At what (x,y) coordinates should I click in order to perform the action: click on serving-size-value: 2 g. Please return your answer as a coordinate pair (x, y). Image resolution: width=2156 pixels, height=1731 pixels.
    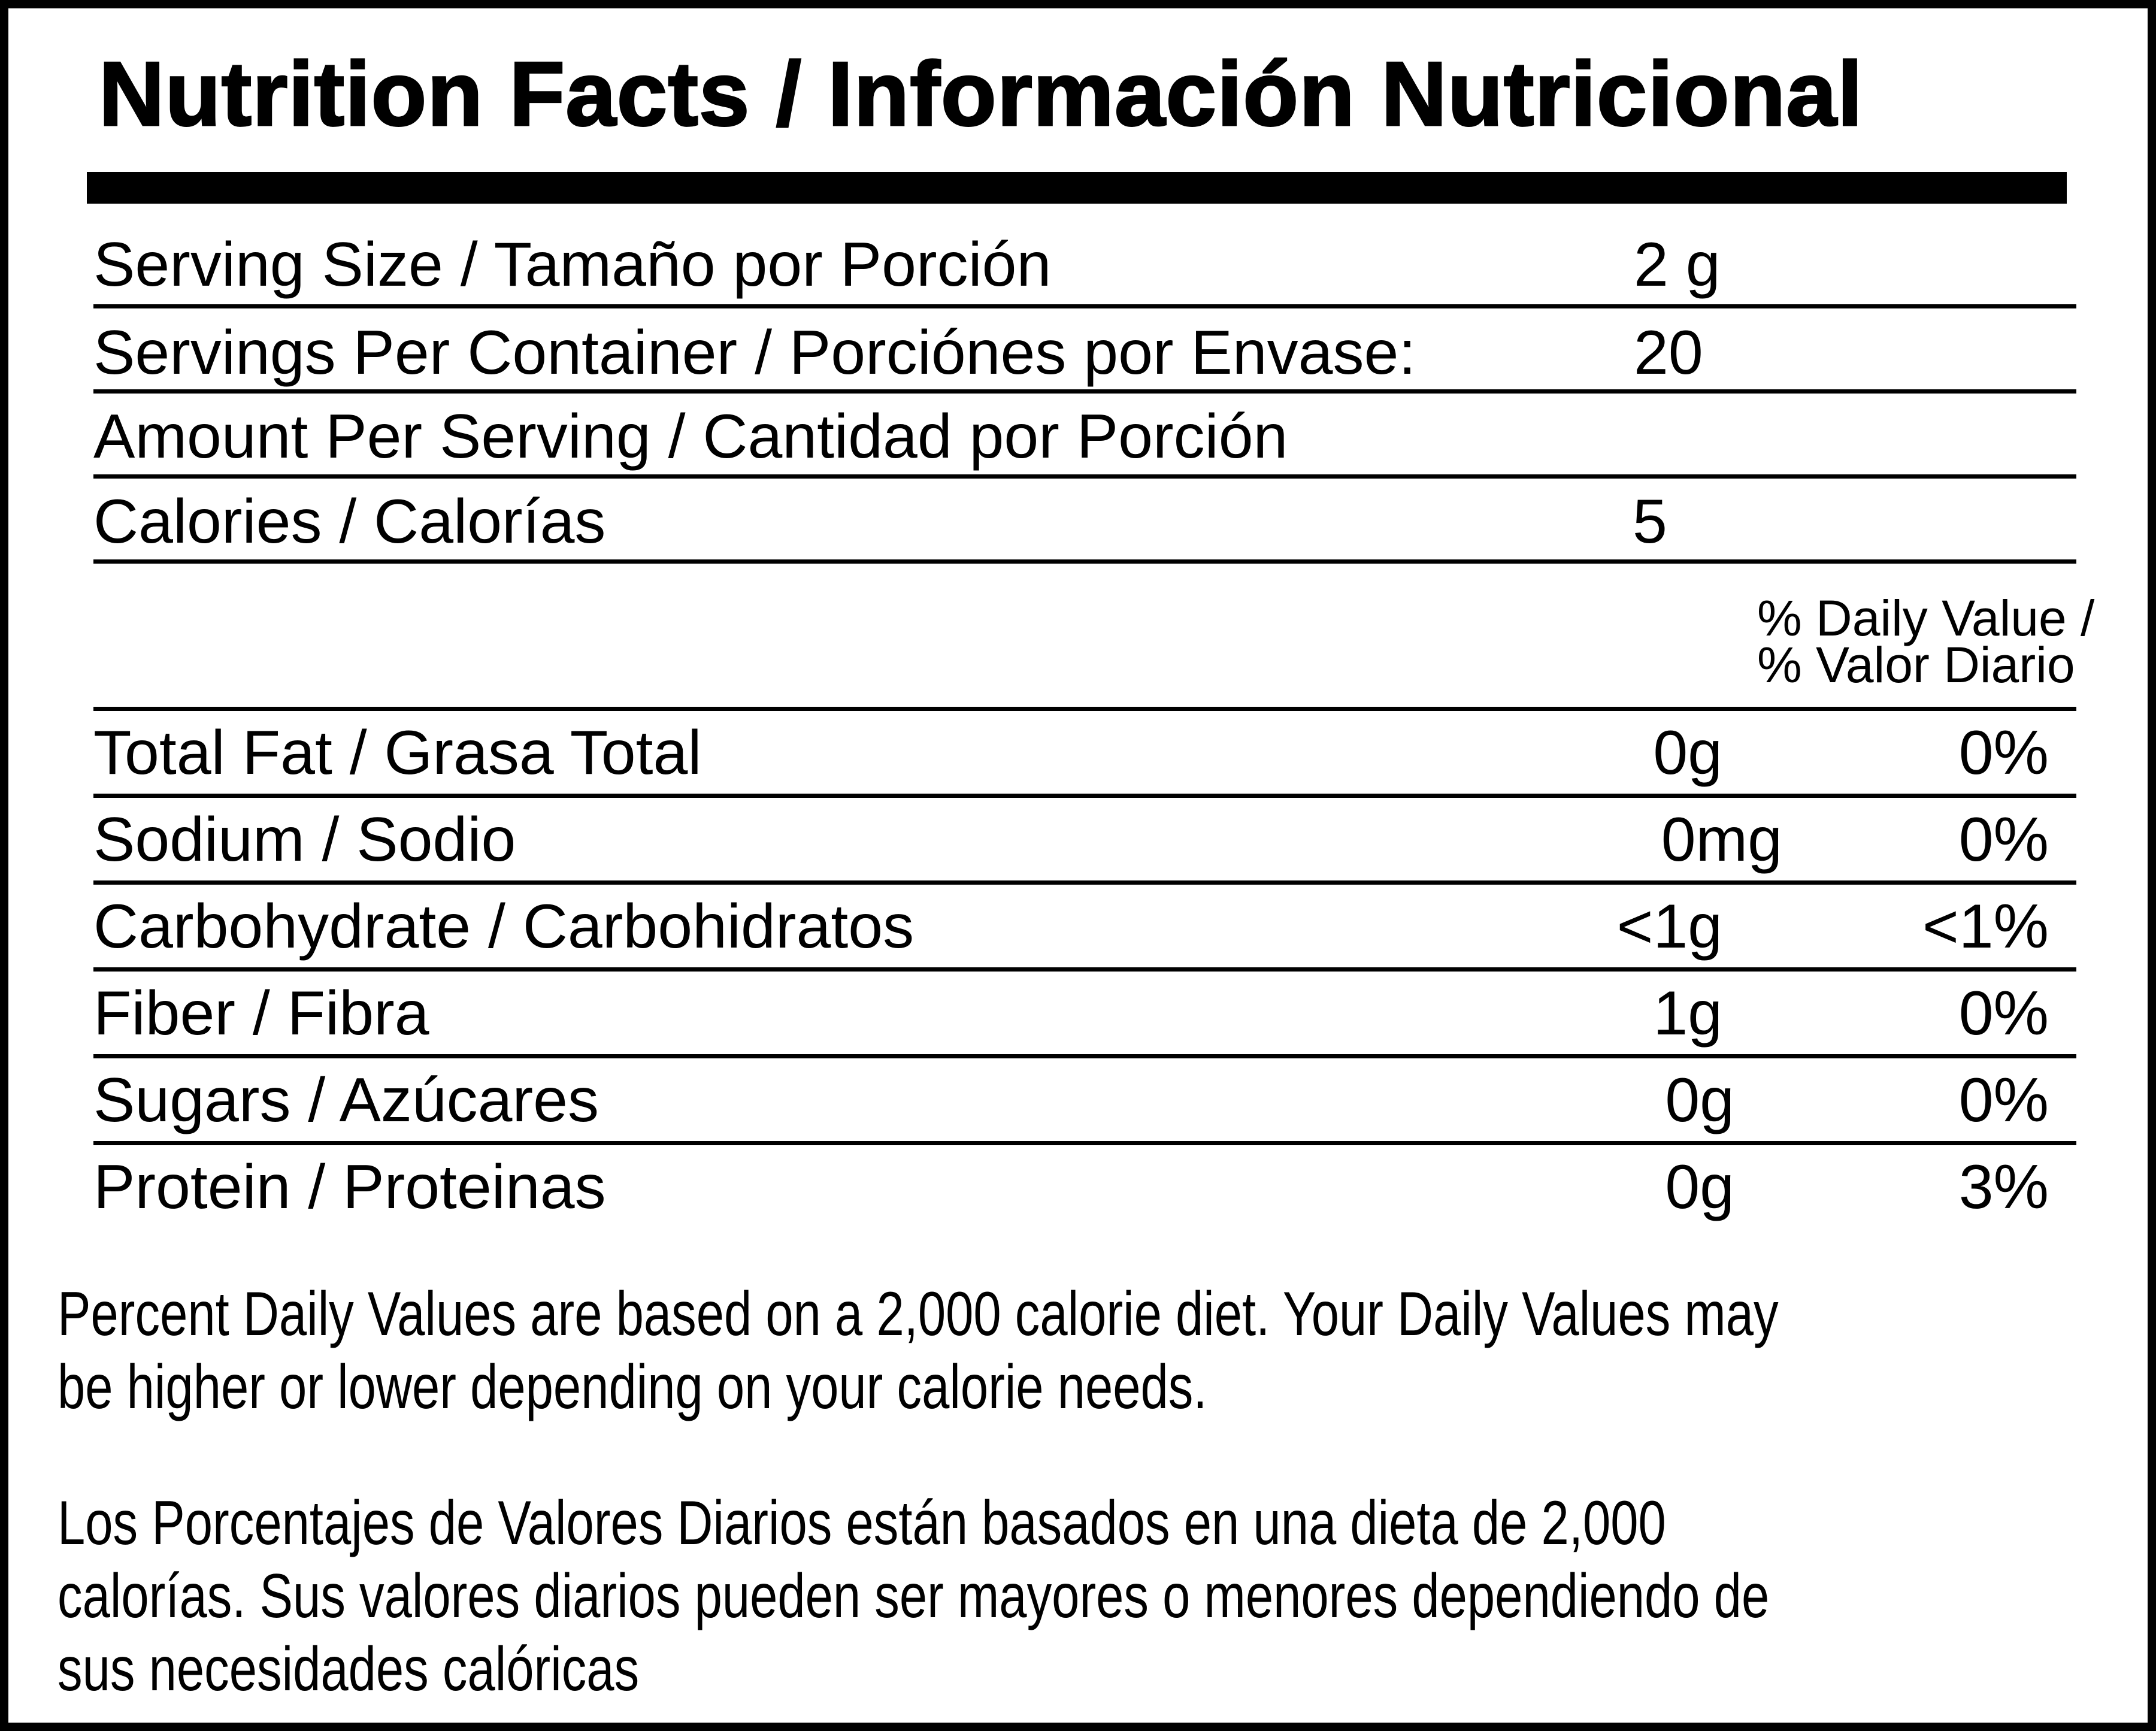
    Looking at the image, I should click on (1678, 264).